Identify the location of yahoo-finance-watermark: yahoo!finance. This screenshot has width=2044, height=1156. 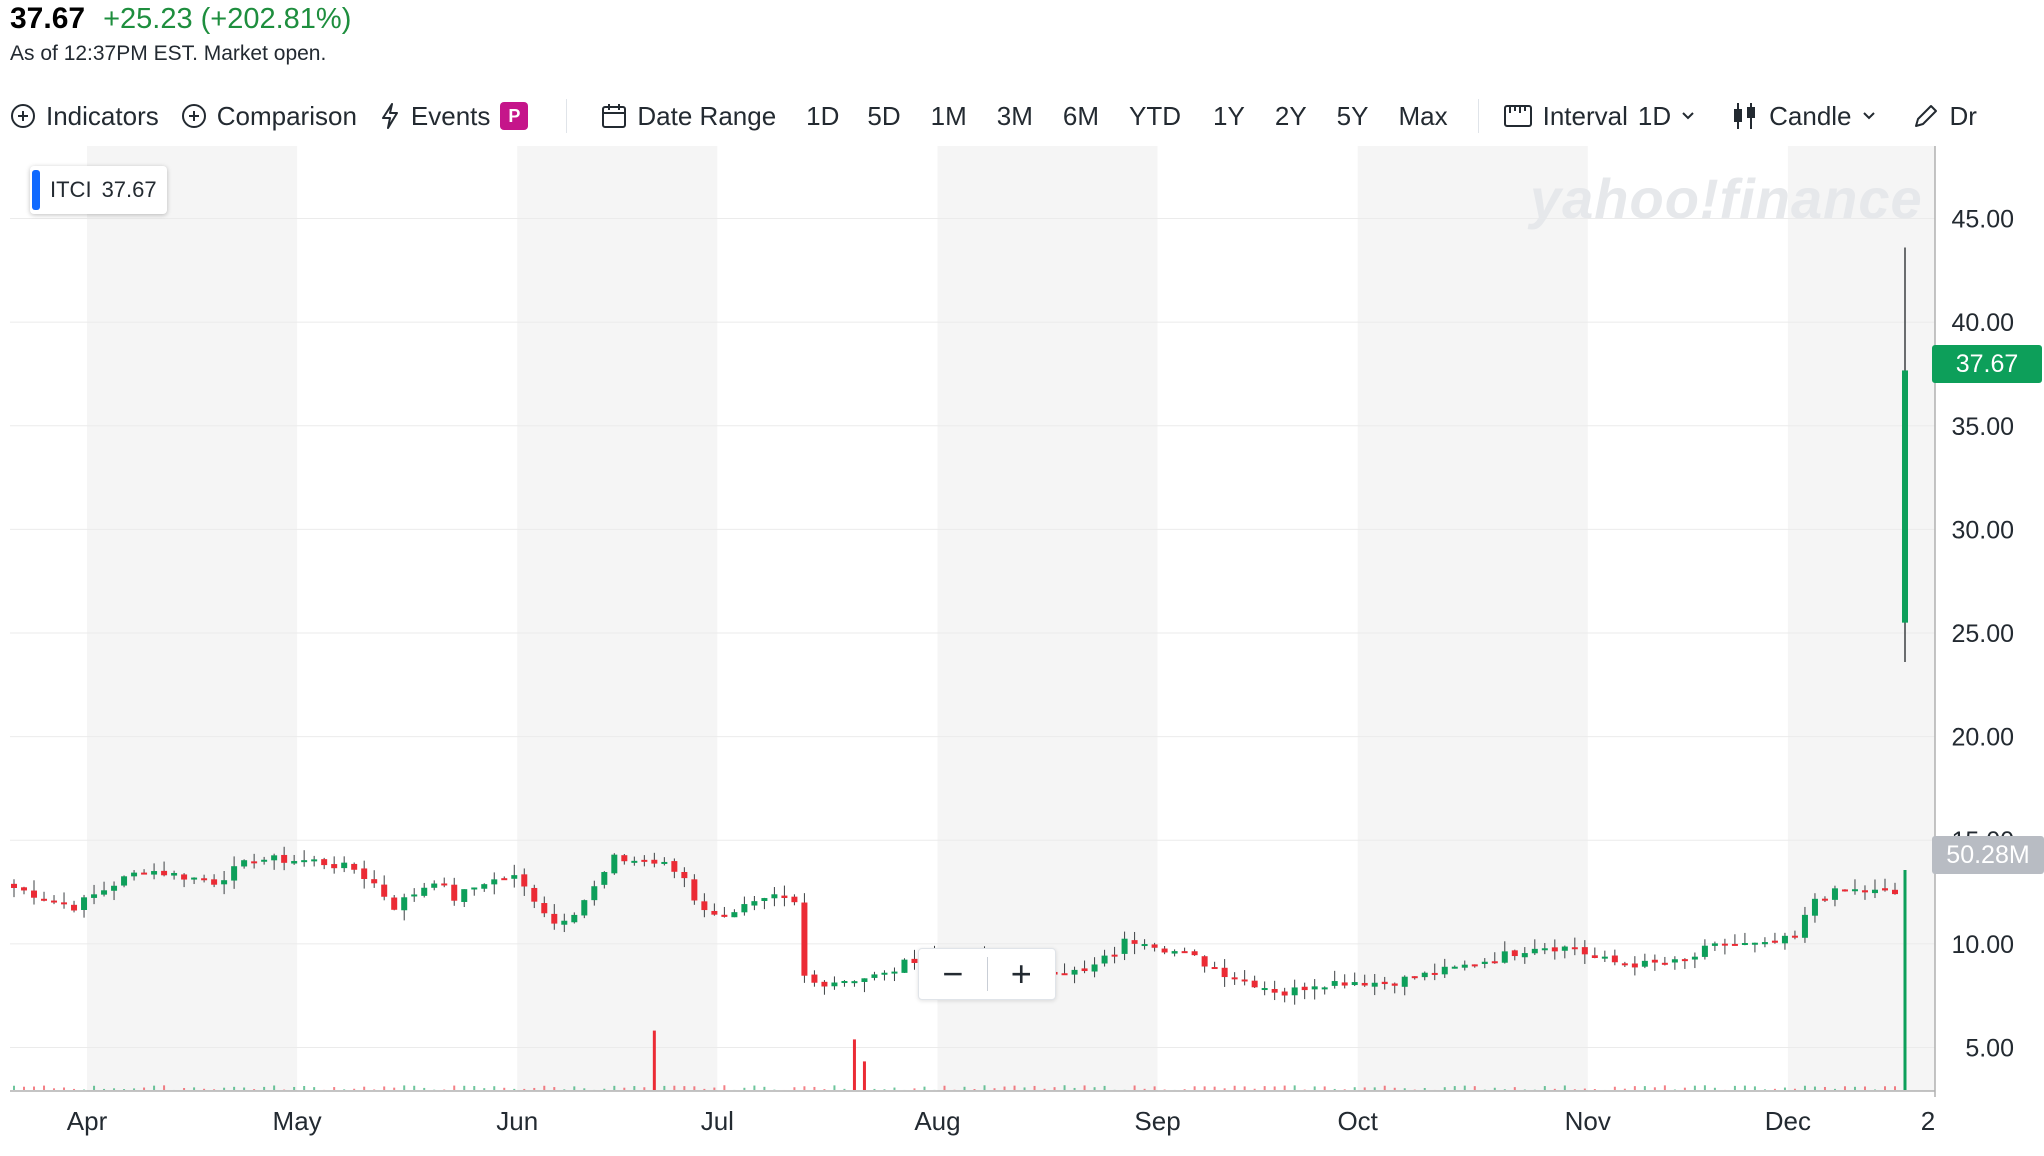
(1726, 198).